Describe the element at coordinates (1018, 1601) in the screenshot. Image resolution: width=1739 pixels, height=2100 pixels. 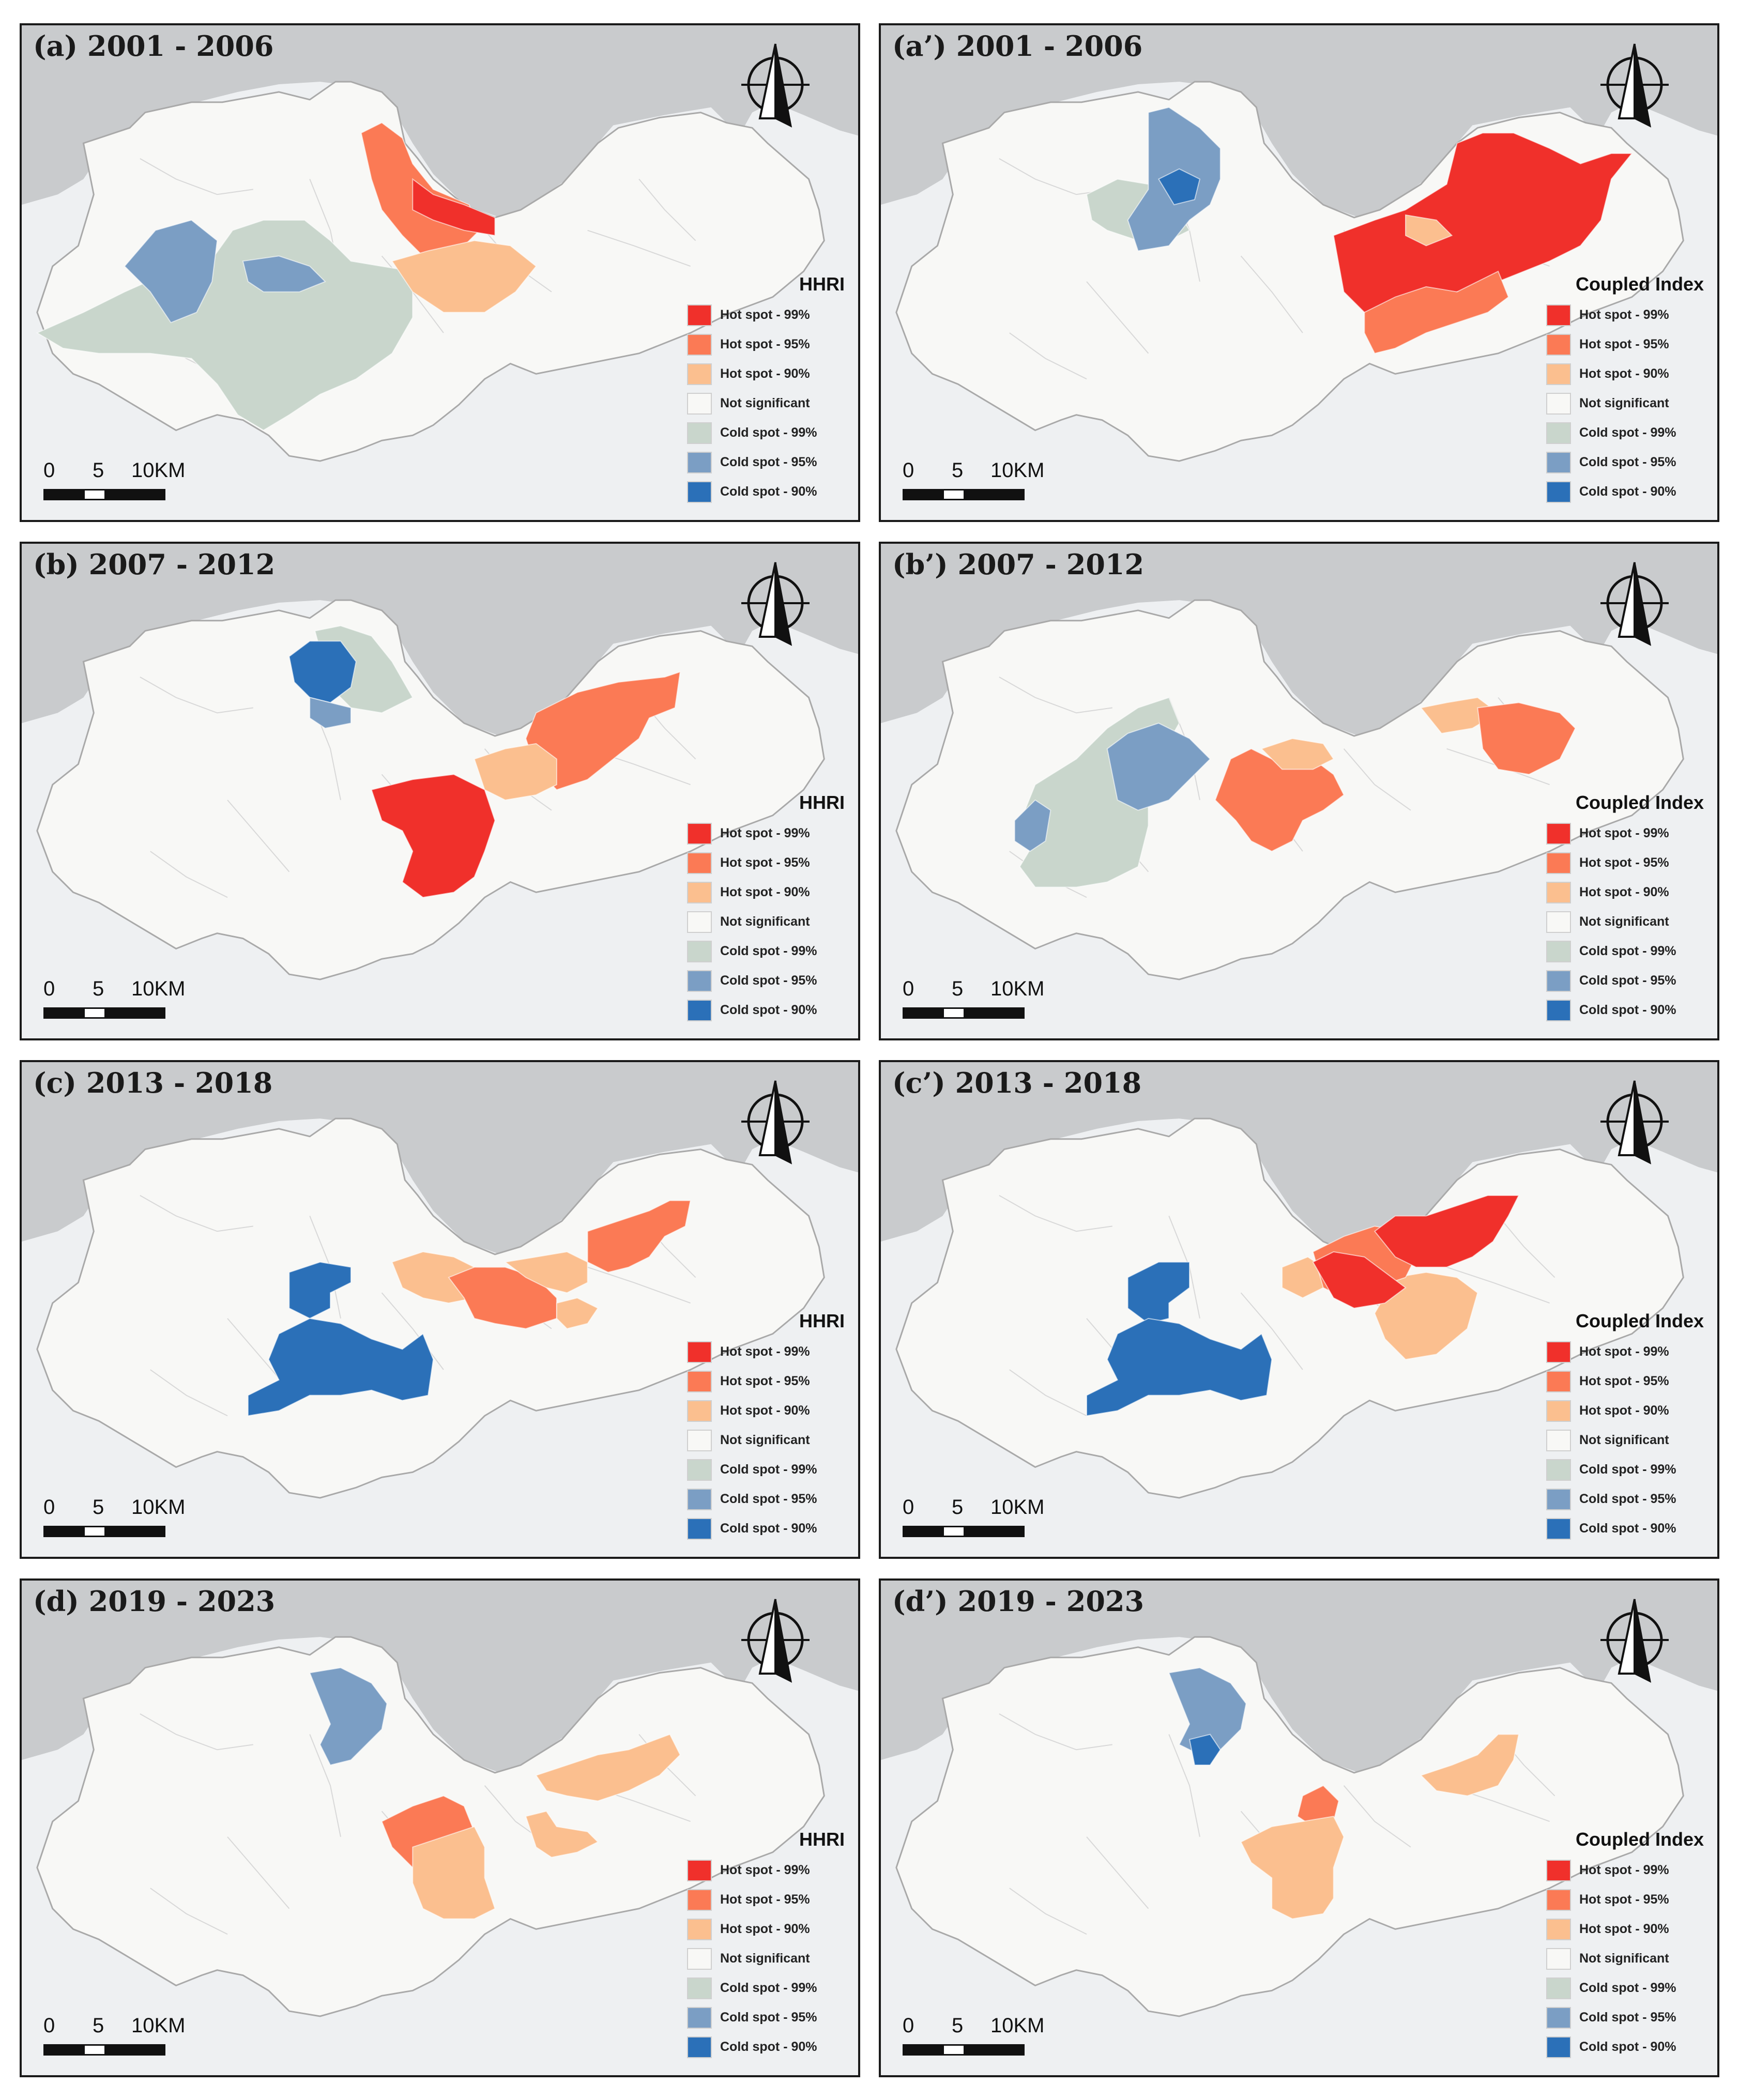
I see `panel-title: (d’) 2019 - 2023` at that location.